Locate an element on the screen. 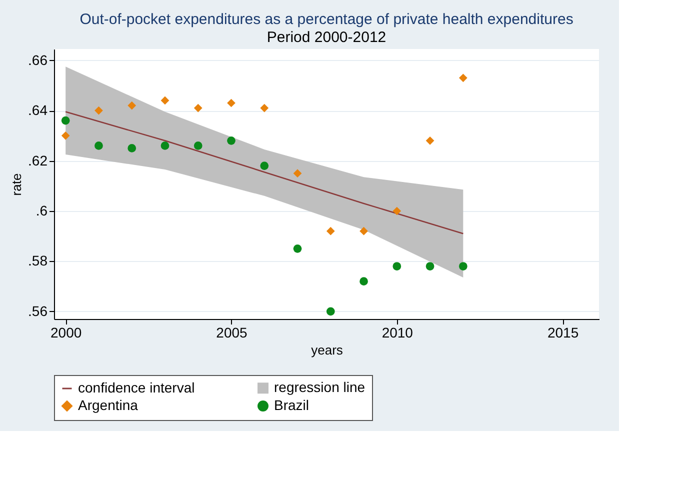  chart-title: Out-of-pocket expenditures as a percentage of private health expenditures is located at coordinates (327, 19).